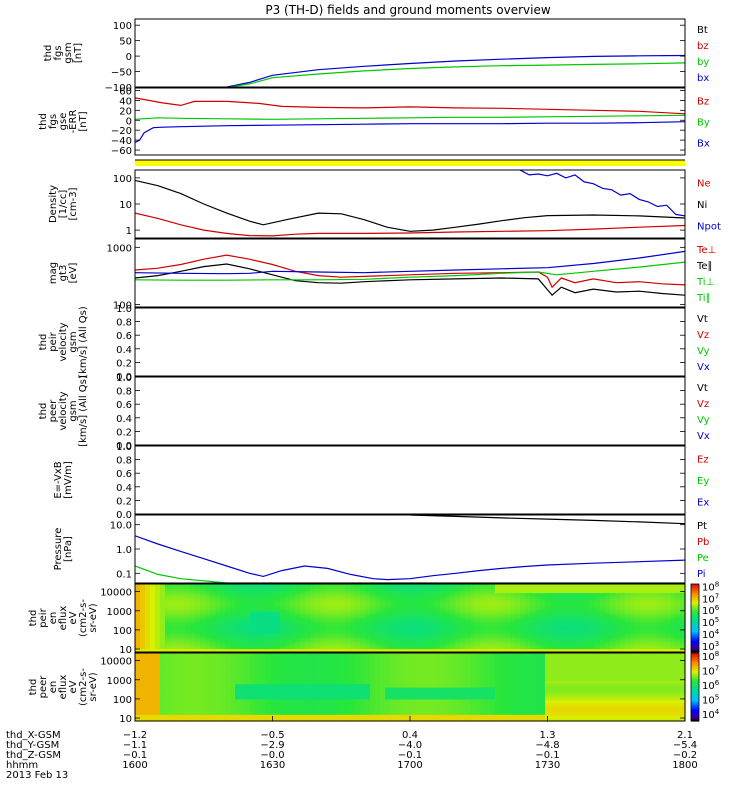  What do you see at coordinates (129, 121) in the screenshot?
I see `y-tick-label: 0` at bounding box center [129, 121].